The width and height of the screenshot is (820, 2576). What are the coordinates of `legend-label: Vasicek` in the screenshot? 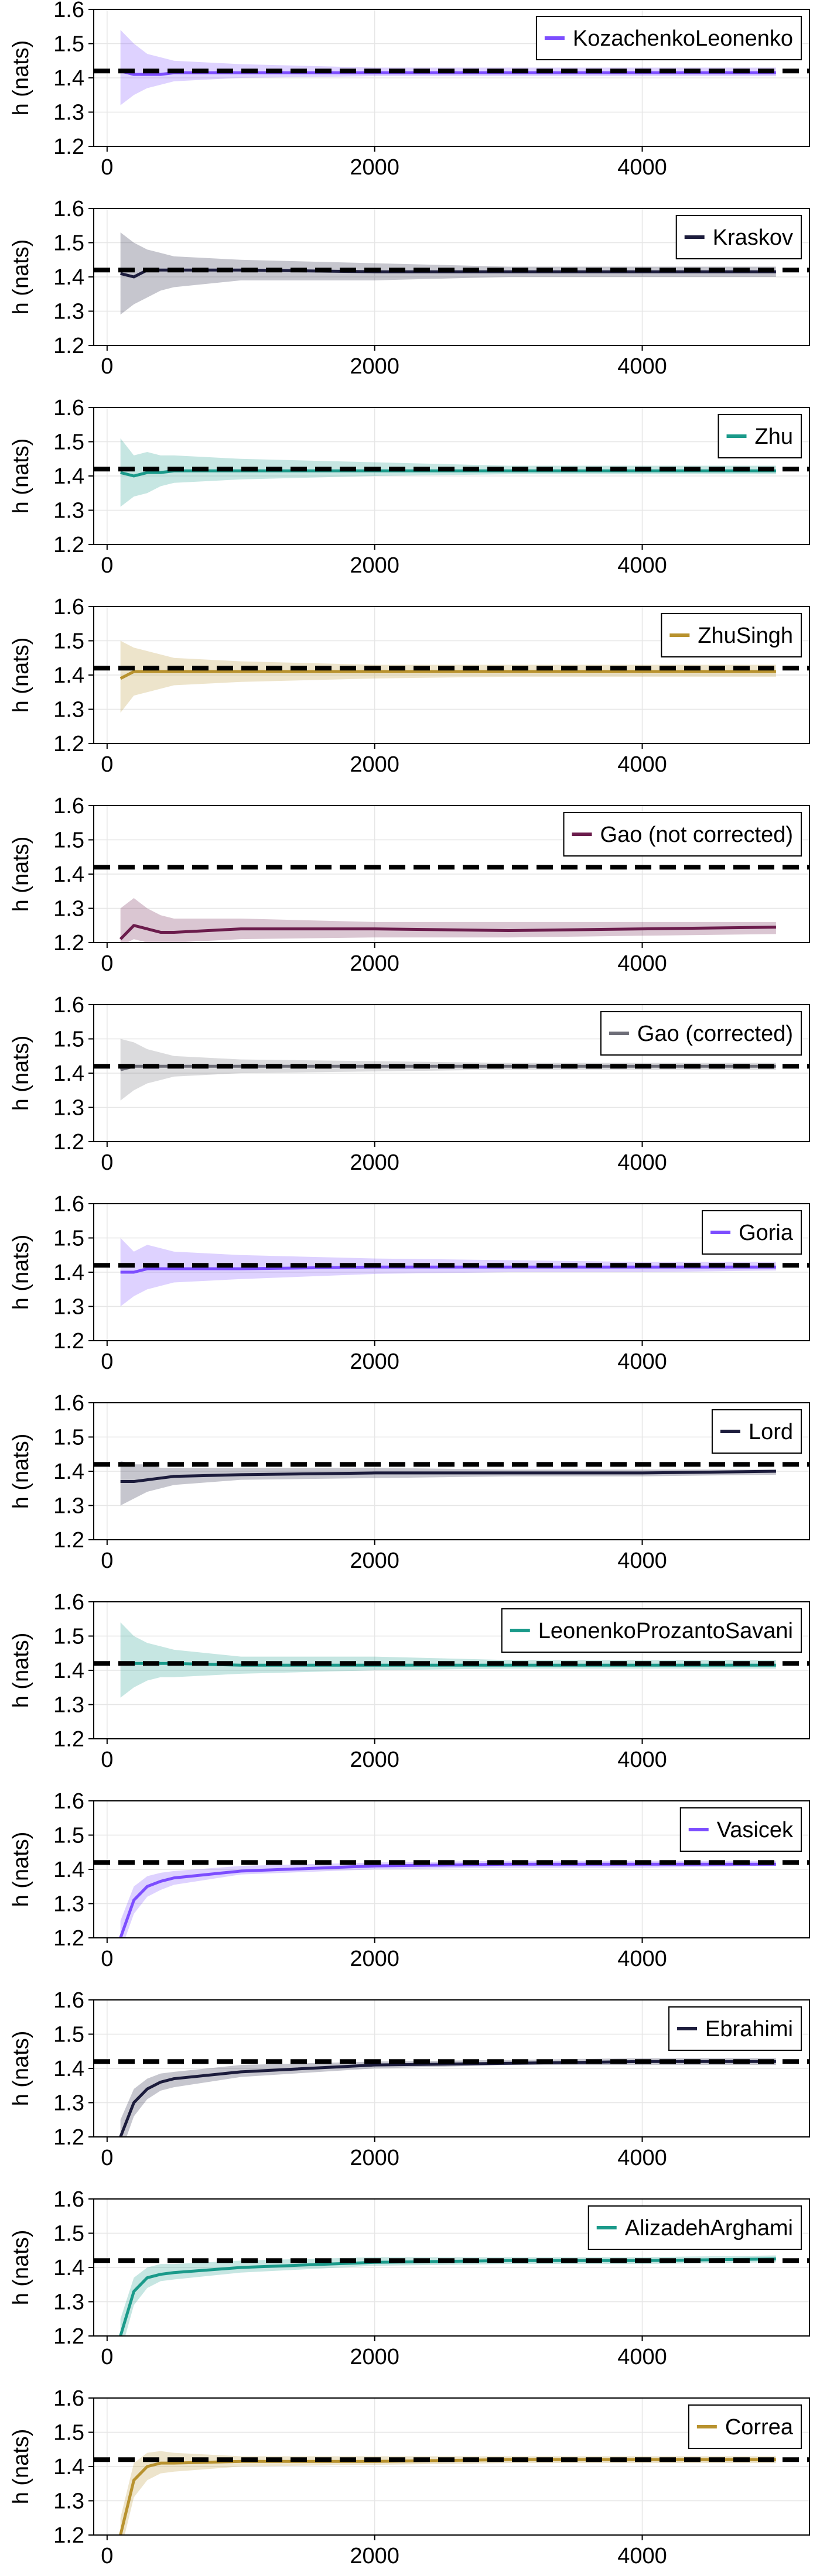 It's located at (755, 1830).